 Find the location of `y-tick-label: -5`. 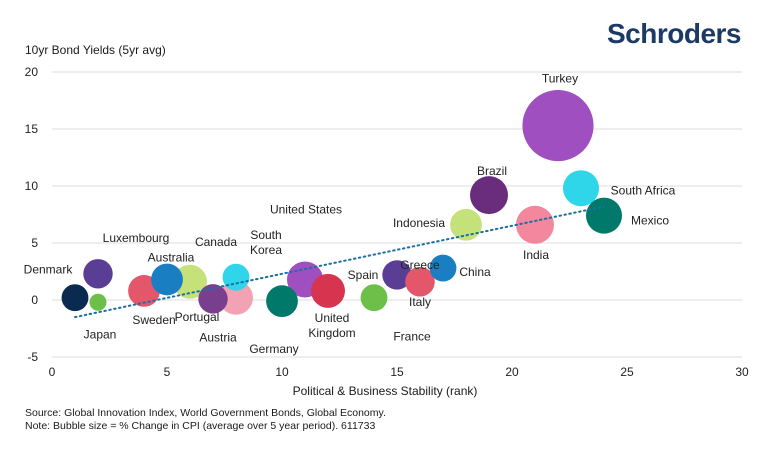

y-tick-label: -5 is located at coordinates (32, 357).